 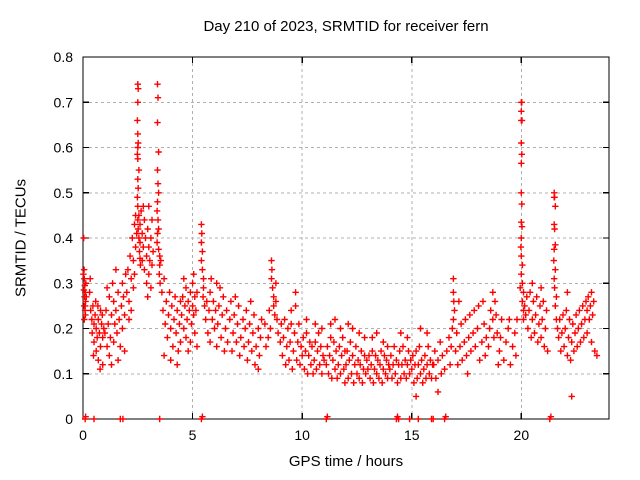 What do you see at coordinates (64, 102) in the screenshot?
I see `y-tick-label: 0.7` at bounding box center [64, 102].